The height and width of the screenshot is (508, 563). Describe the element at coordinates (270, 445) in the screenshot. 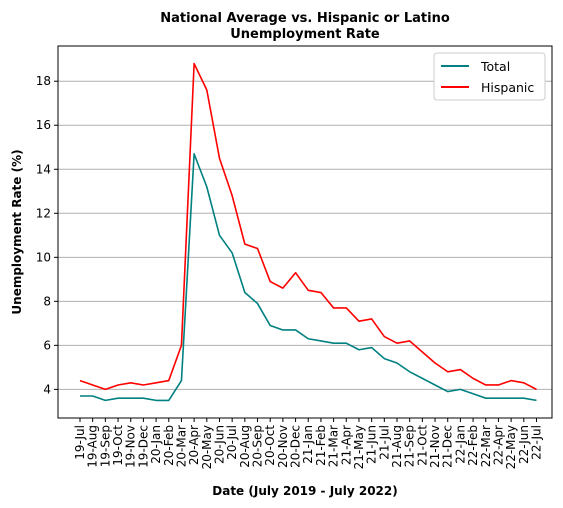

I see `x-tick-label-20-Oct: 20-Oct` at that location.